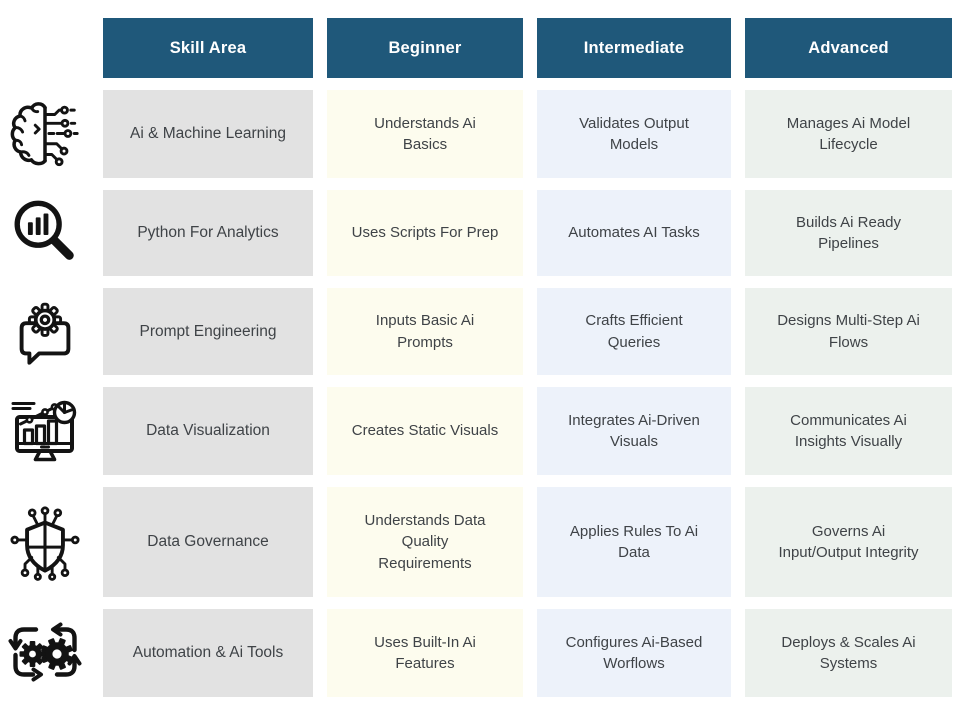  Describe the element at coordinates (44, 653) in the screenshot. I see `gears-cycle-icon` at that location.